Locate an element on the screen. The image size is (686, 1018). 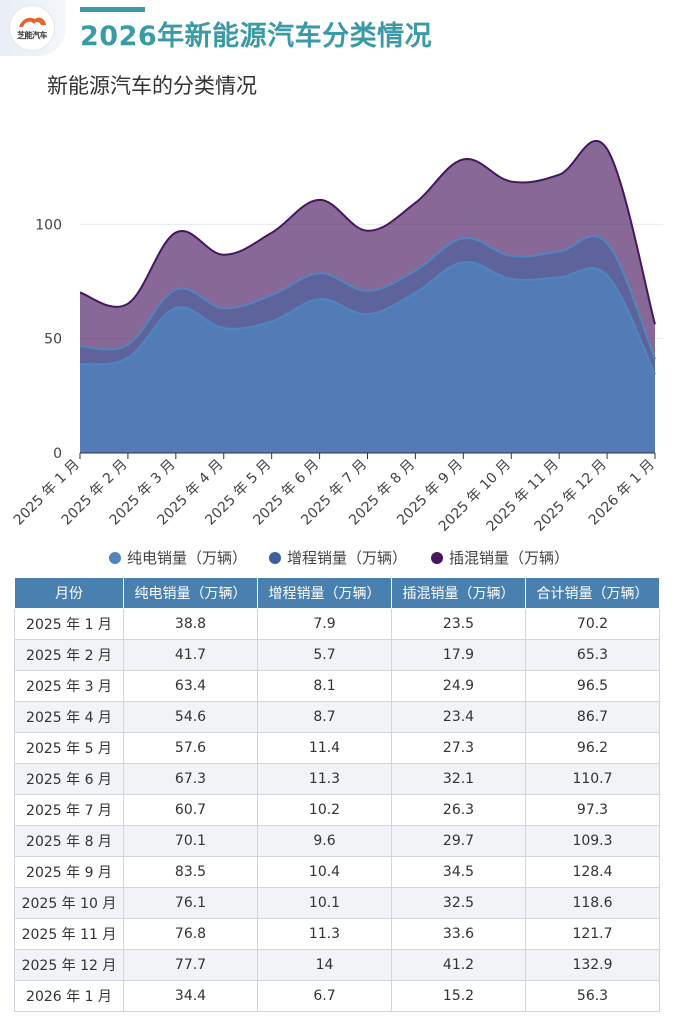
table-row: 2025 年 6 月 67.3 11.3 32.1 110.7 is located at coordinates (337, 779).